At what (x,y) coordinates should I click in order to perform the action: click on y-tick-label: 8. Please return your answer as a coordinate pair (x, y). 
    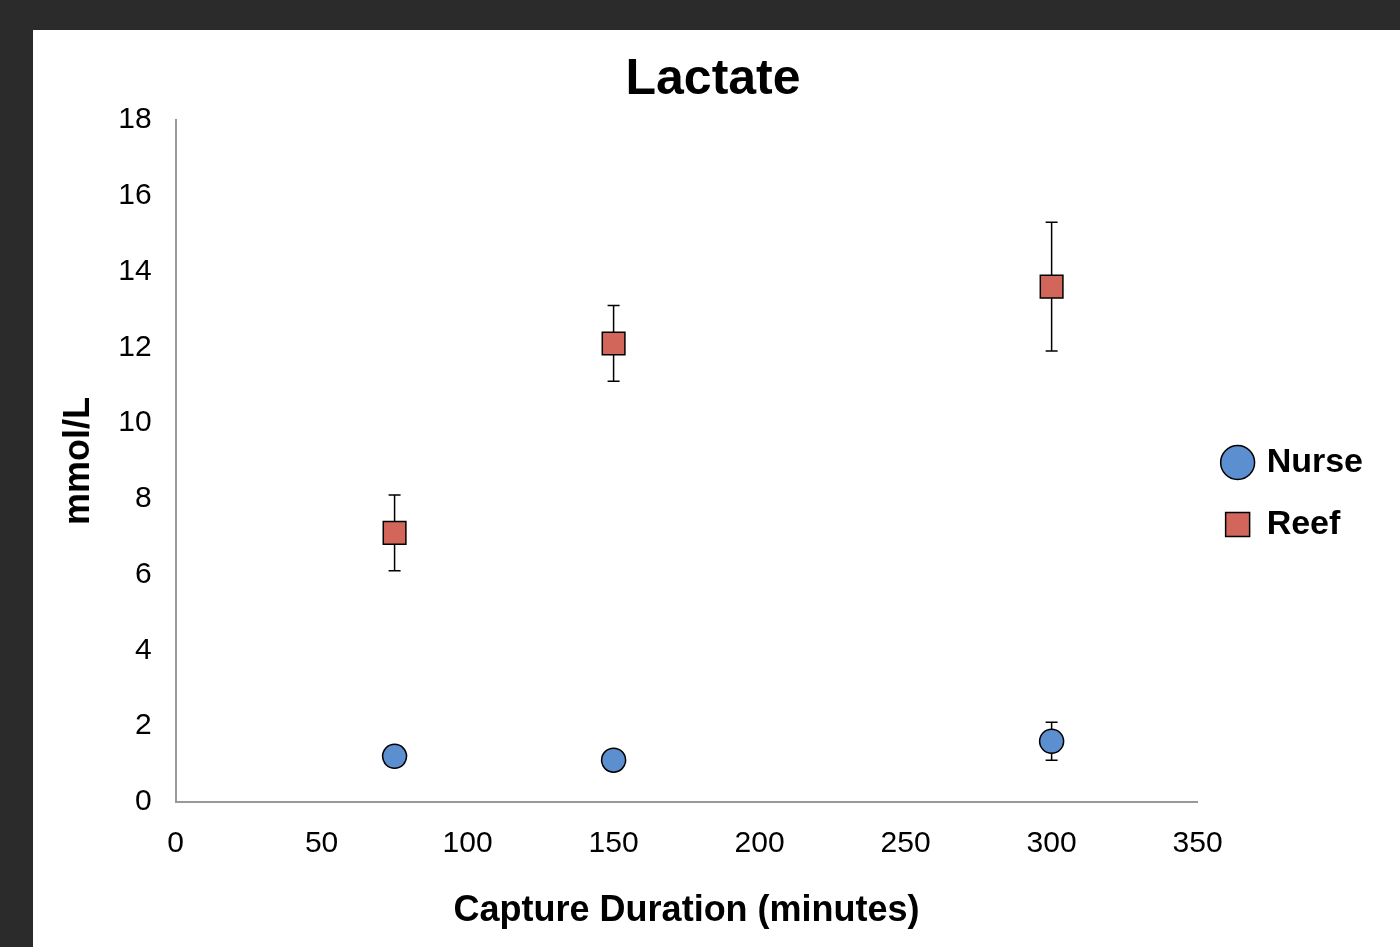
    Looking at the image, I should click on (143, 497).